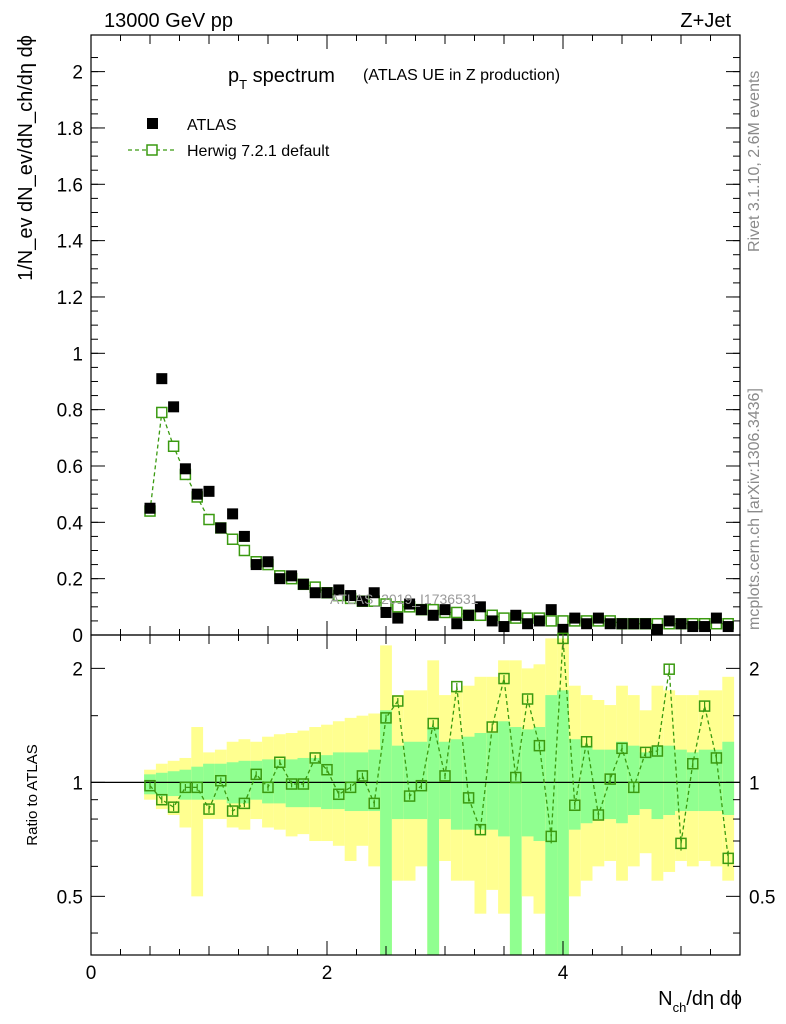  I want to click on main-ytick-label: 1.4, so click(70, 242).